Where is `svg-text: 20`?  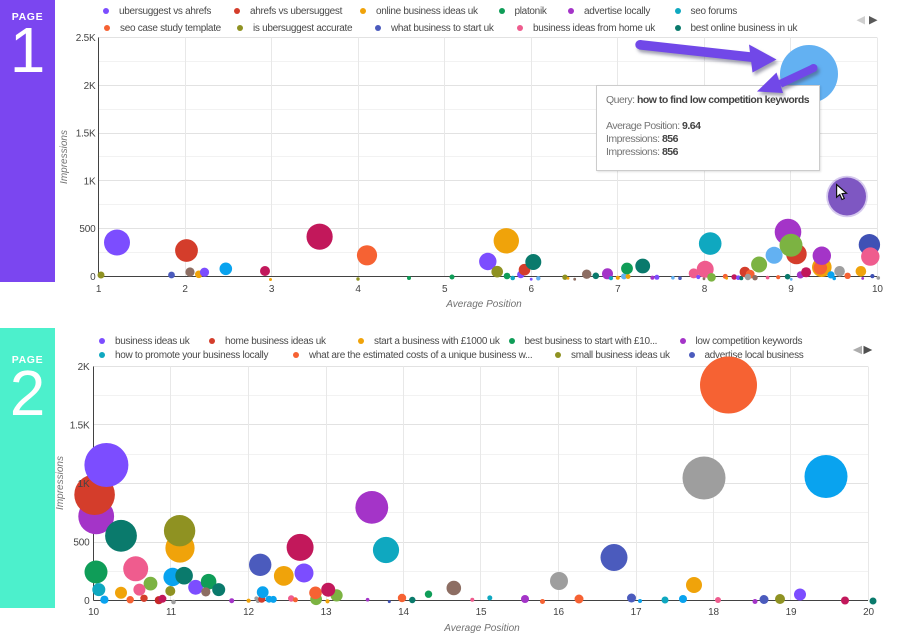 svg-text: 20 is located at coordinates (868, 612).